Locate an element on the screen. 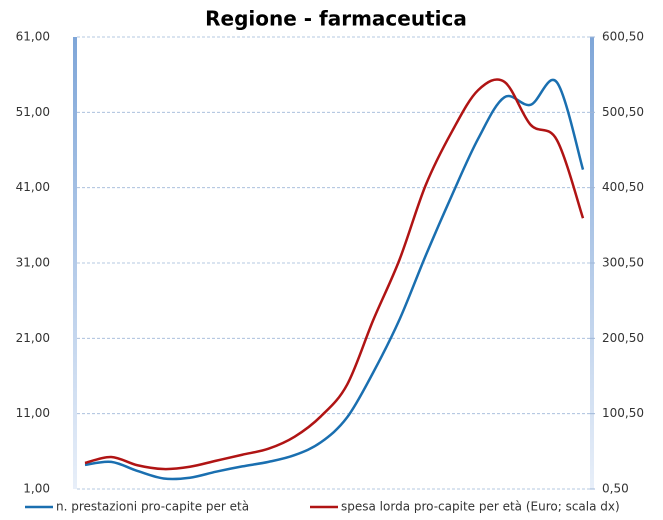 Image resolution: width=663 pixels, height=520 pixels. y-tick-label: 1,00 is located at coordinates (36, 489).